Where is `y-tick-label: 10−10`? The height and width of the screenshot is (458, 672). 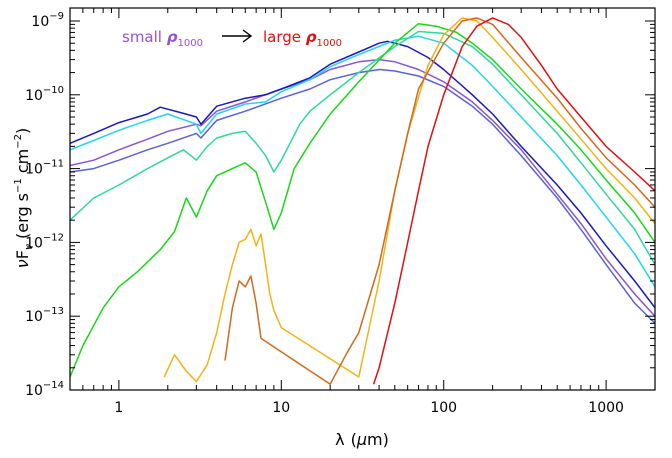
y-tick-label: 10−10 is located at coordinates (44, 94).